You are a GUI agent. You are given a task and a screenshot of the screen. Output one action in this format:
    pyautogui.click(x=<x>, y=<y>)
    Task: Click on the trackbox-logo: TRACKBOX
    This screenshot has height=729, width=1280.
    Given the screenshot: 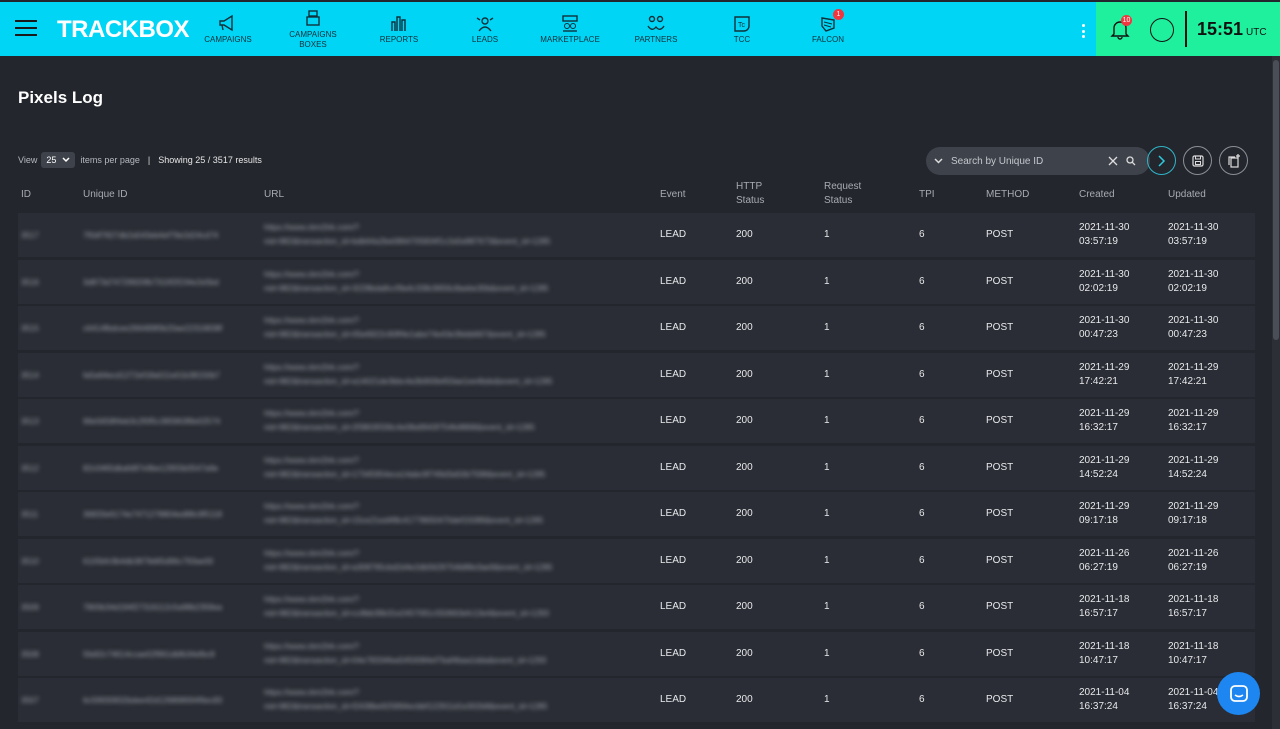 What is the action you would take?
    pyautogui.click(x=123, y=29)
    